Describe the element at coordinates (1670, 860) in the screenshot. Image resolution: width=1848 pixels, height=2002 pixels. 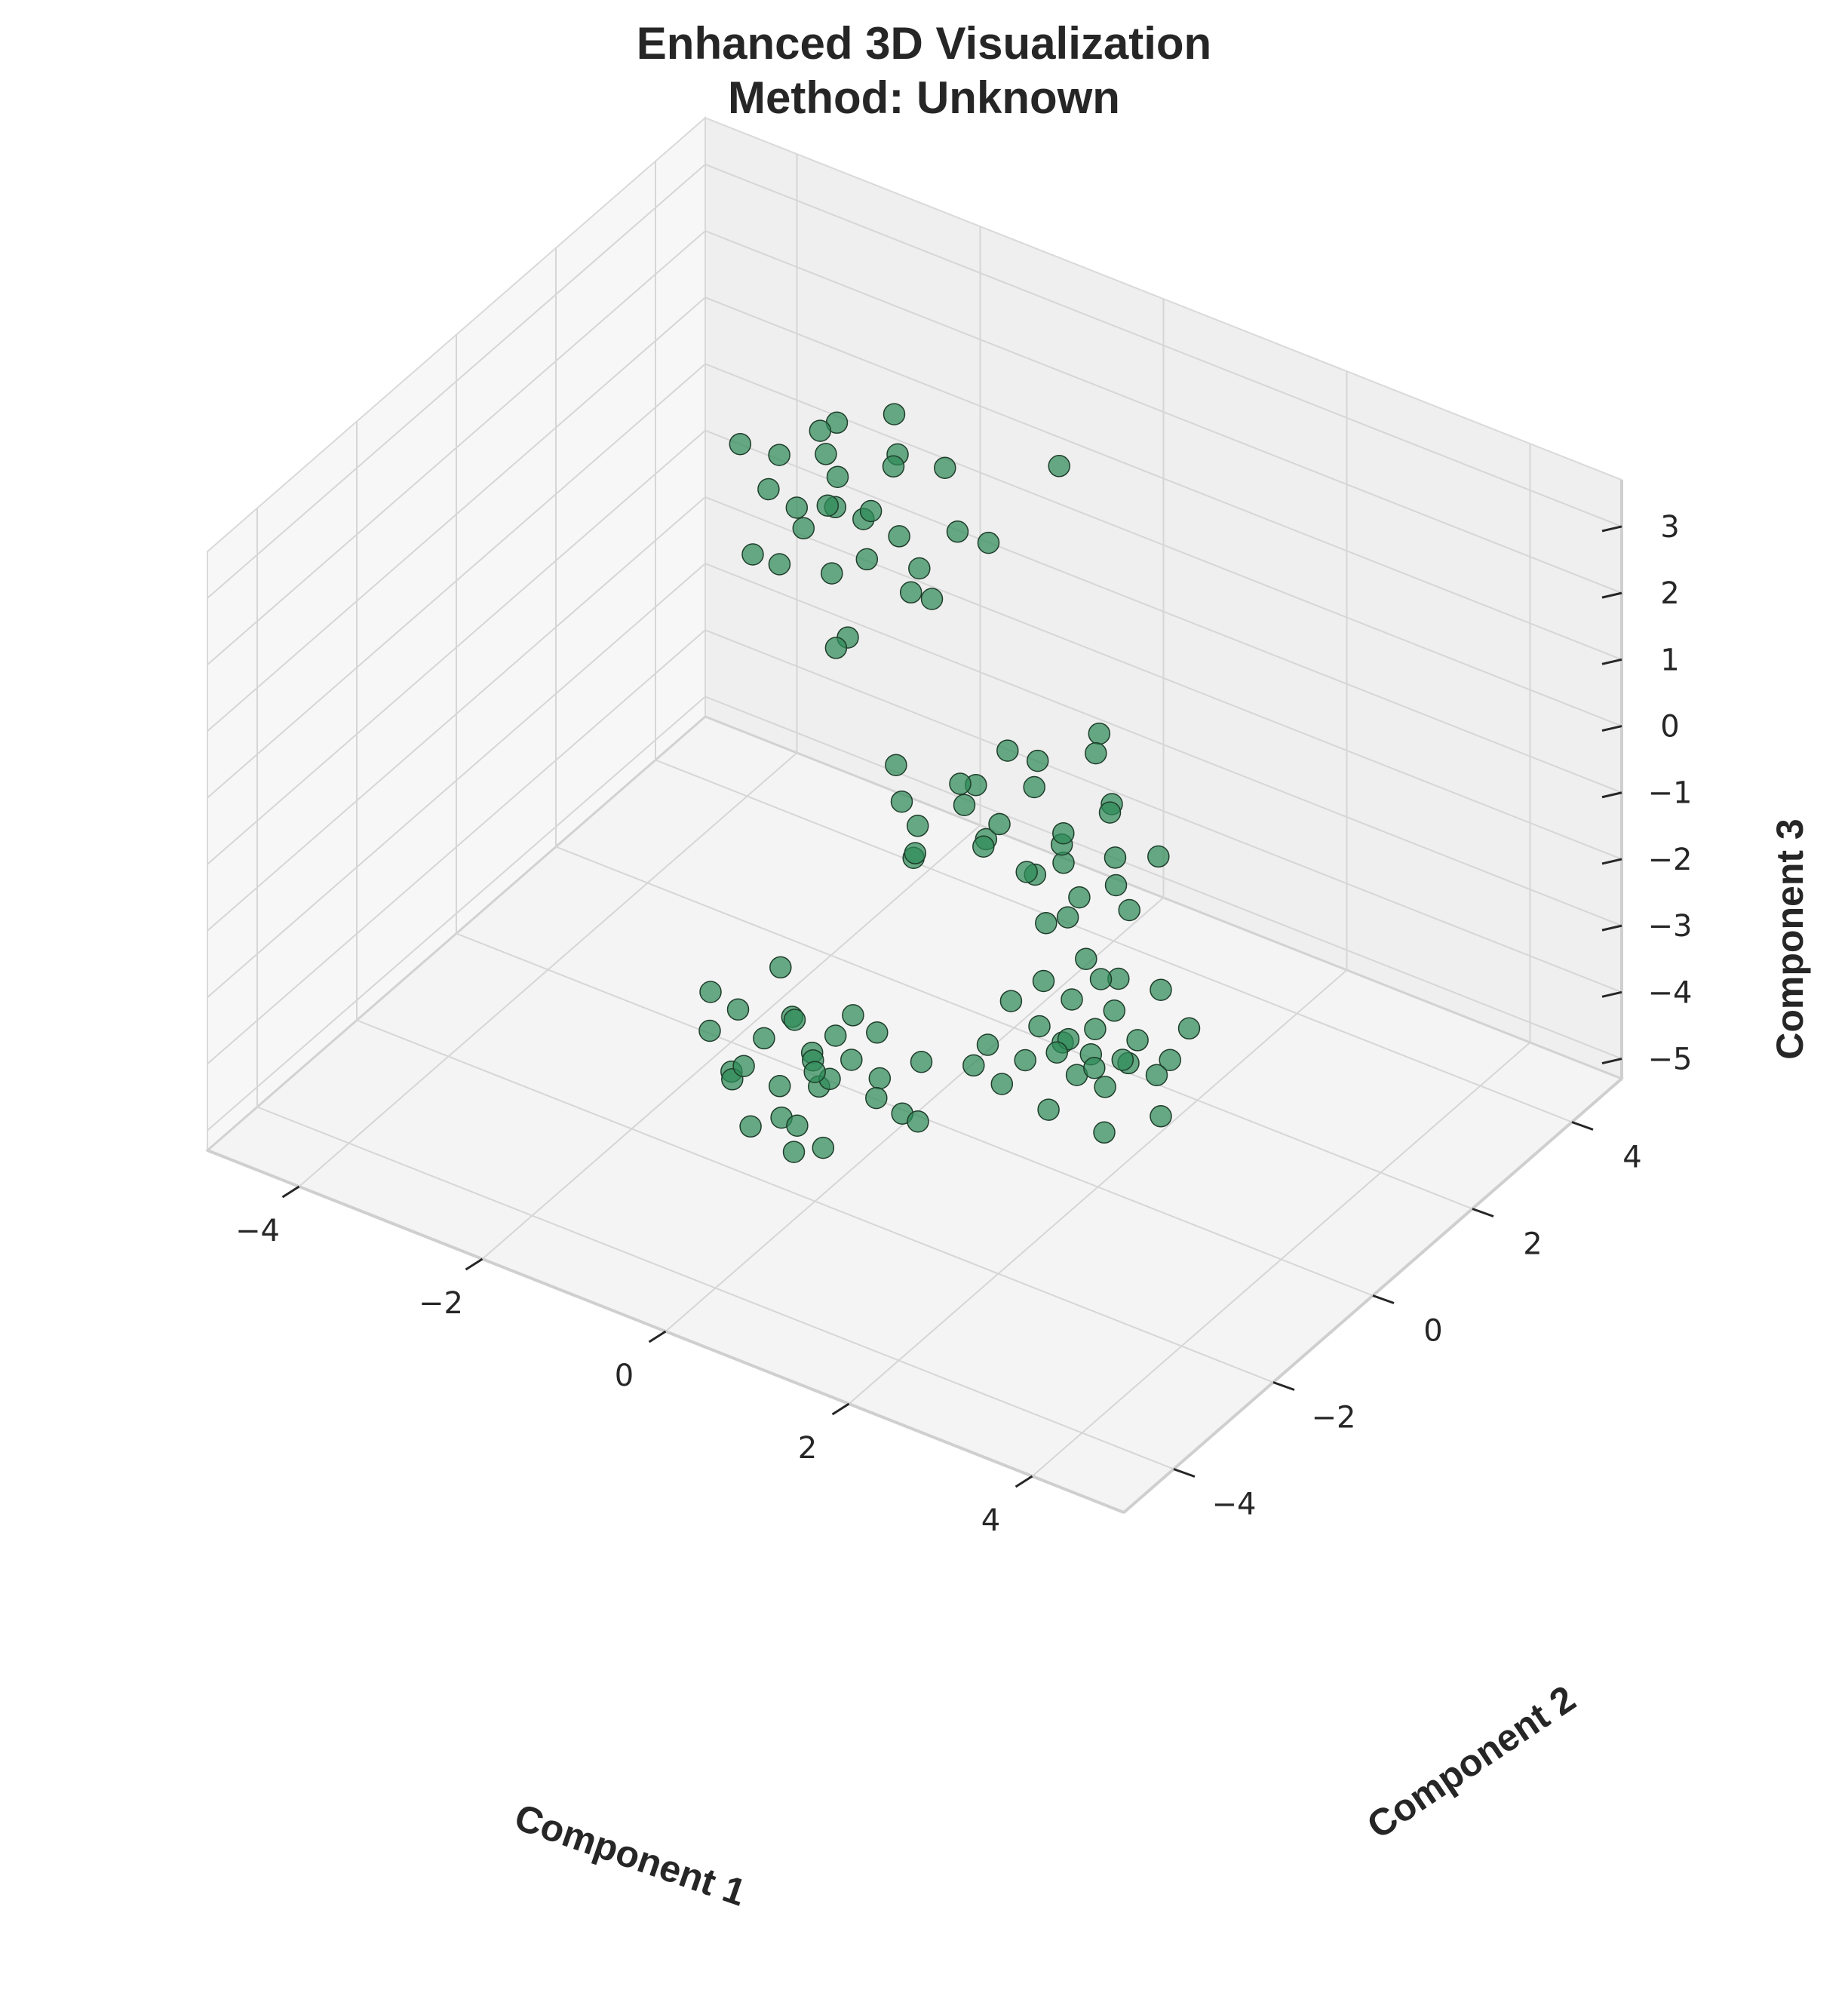
I see `z-tick-label: −2` at that location.